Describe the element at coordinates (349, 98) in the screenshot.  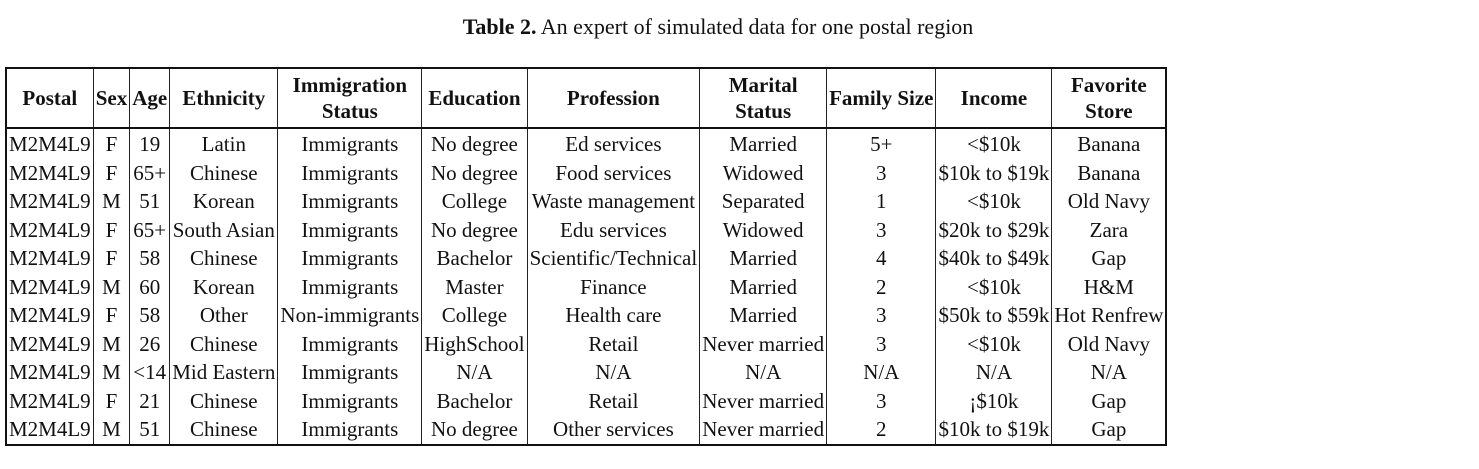
I see `column-header-immigration-status: Immigration Status` at that location.